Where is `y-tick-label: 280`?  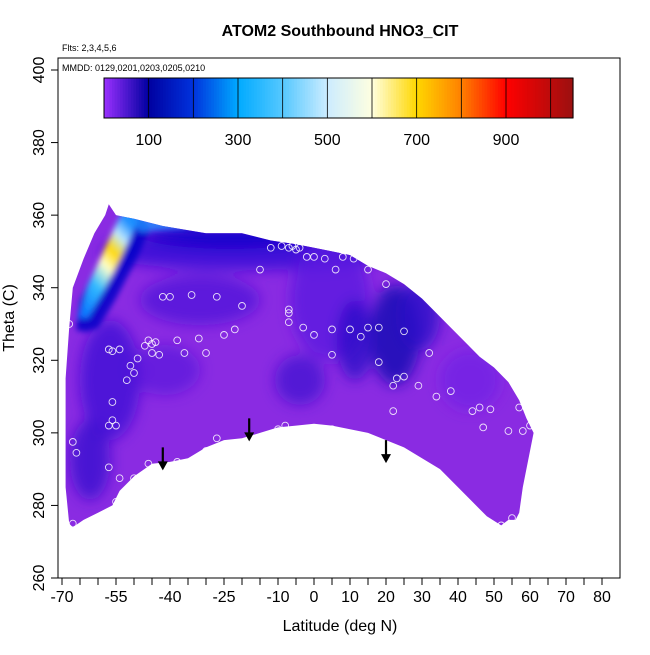 y-tick-label: 280 is located at coordinates (39, 505).